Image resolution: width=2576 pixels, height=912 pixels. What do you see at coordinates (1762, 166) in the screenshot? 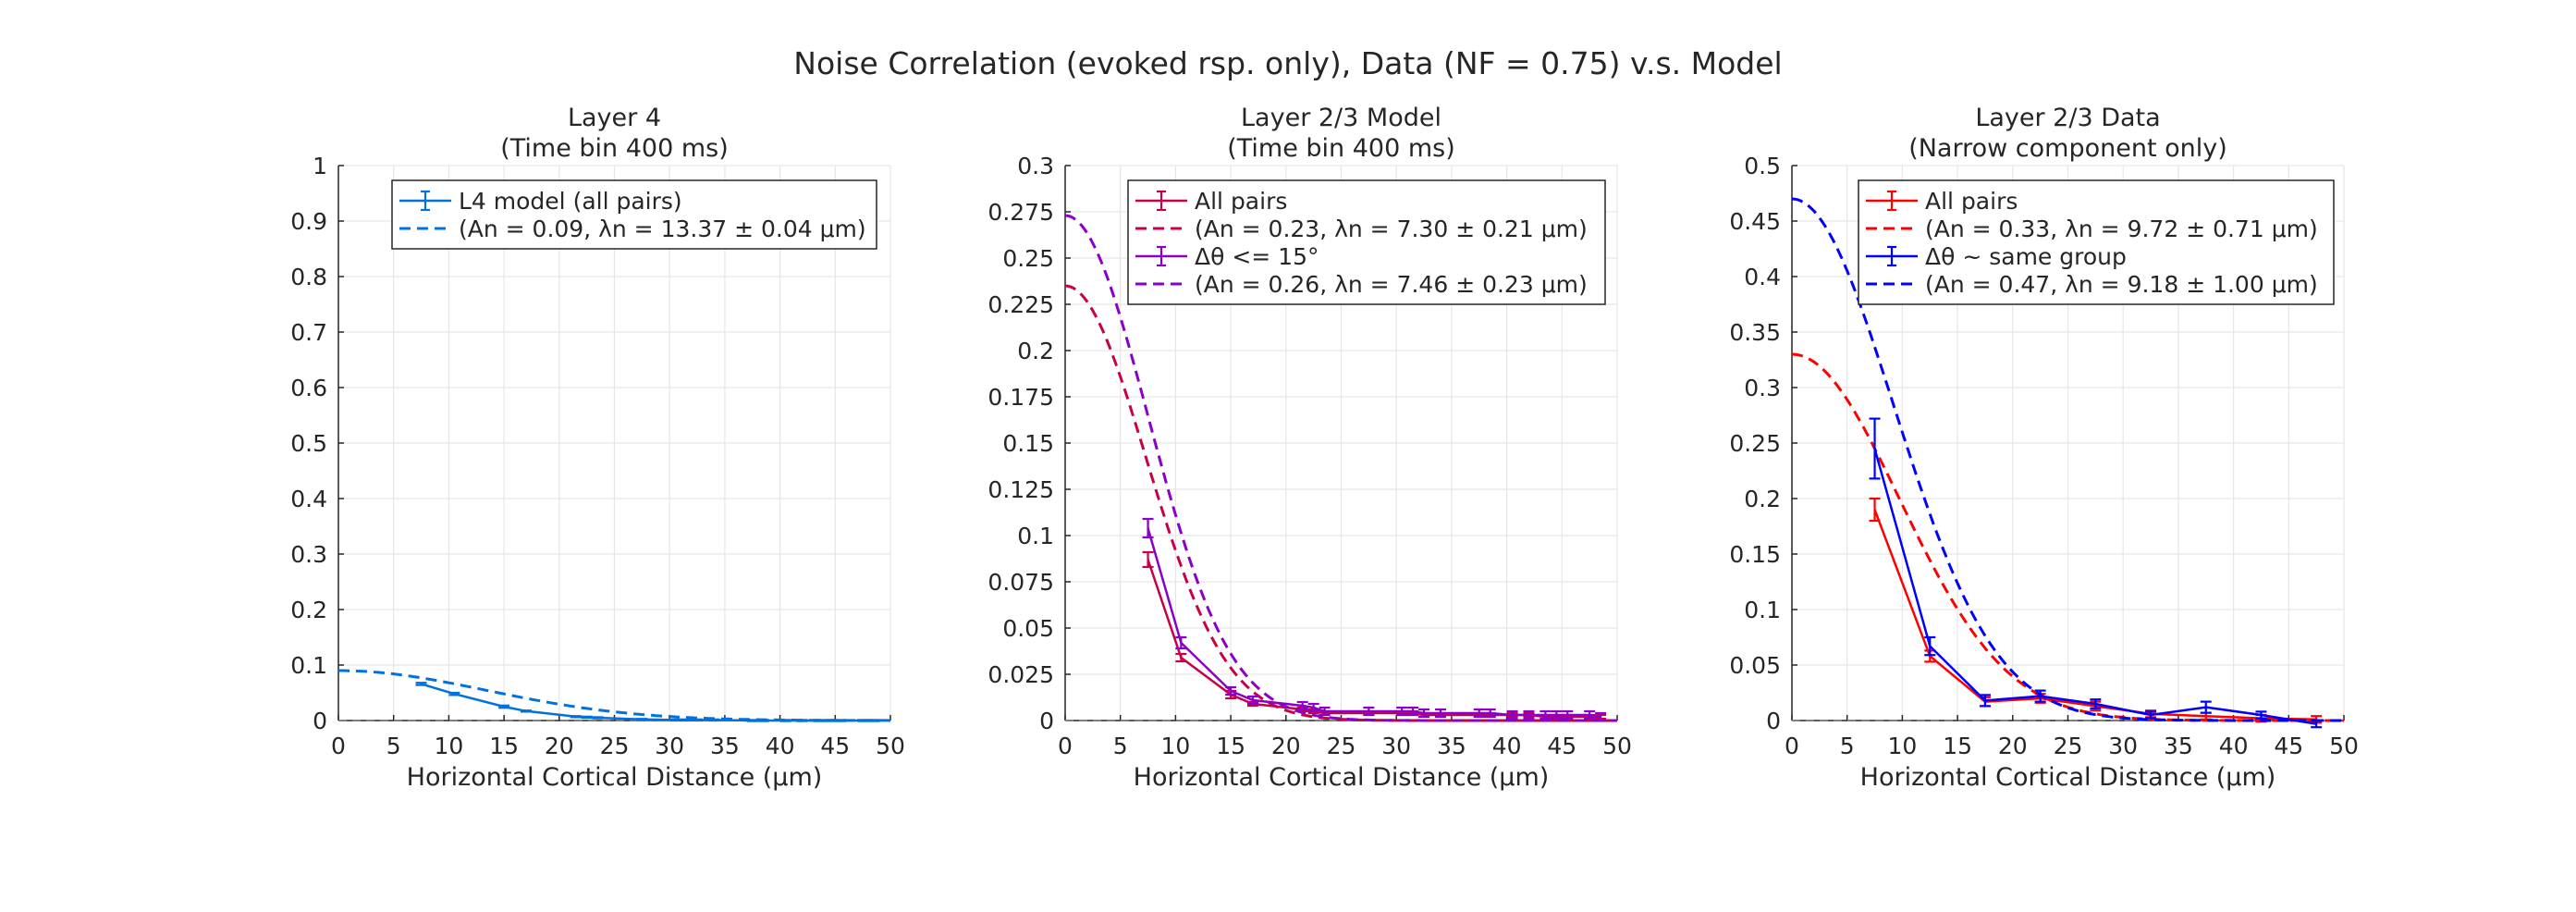
I see `y-tick-label: 0.5` at bounding box center [1762, 166].